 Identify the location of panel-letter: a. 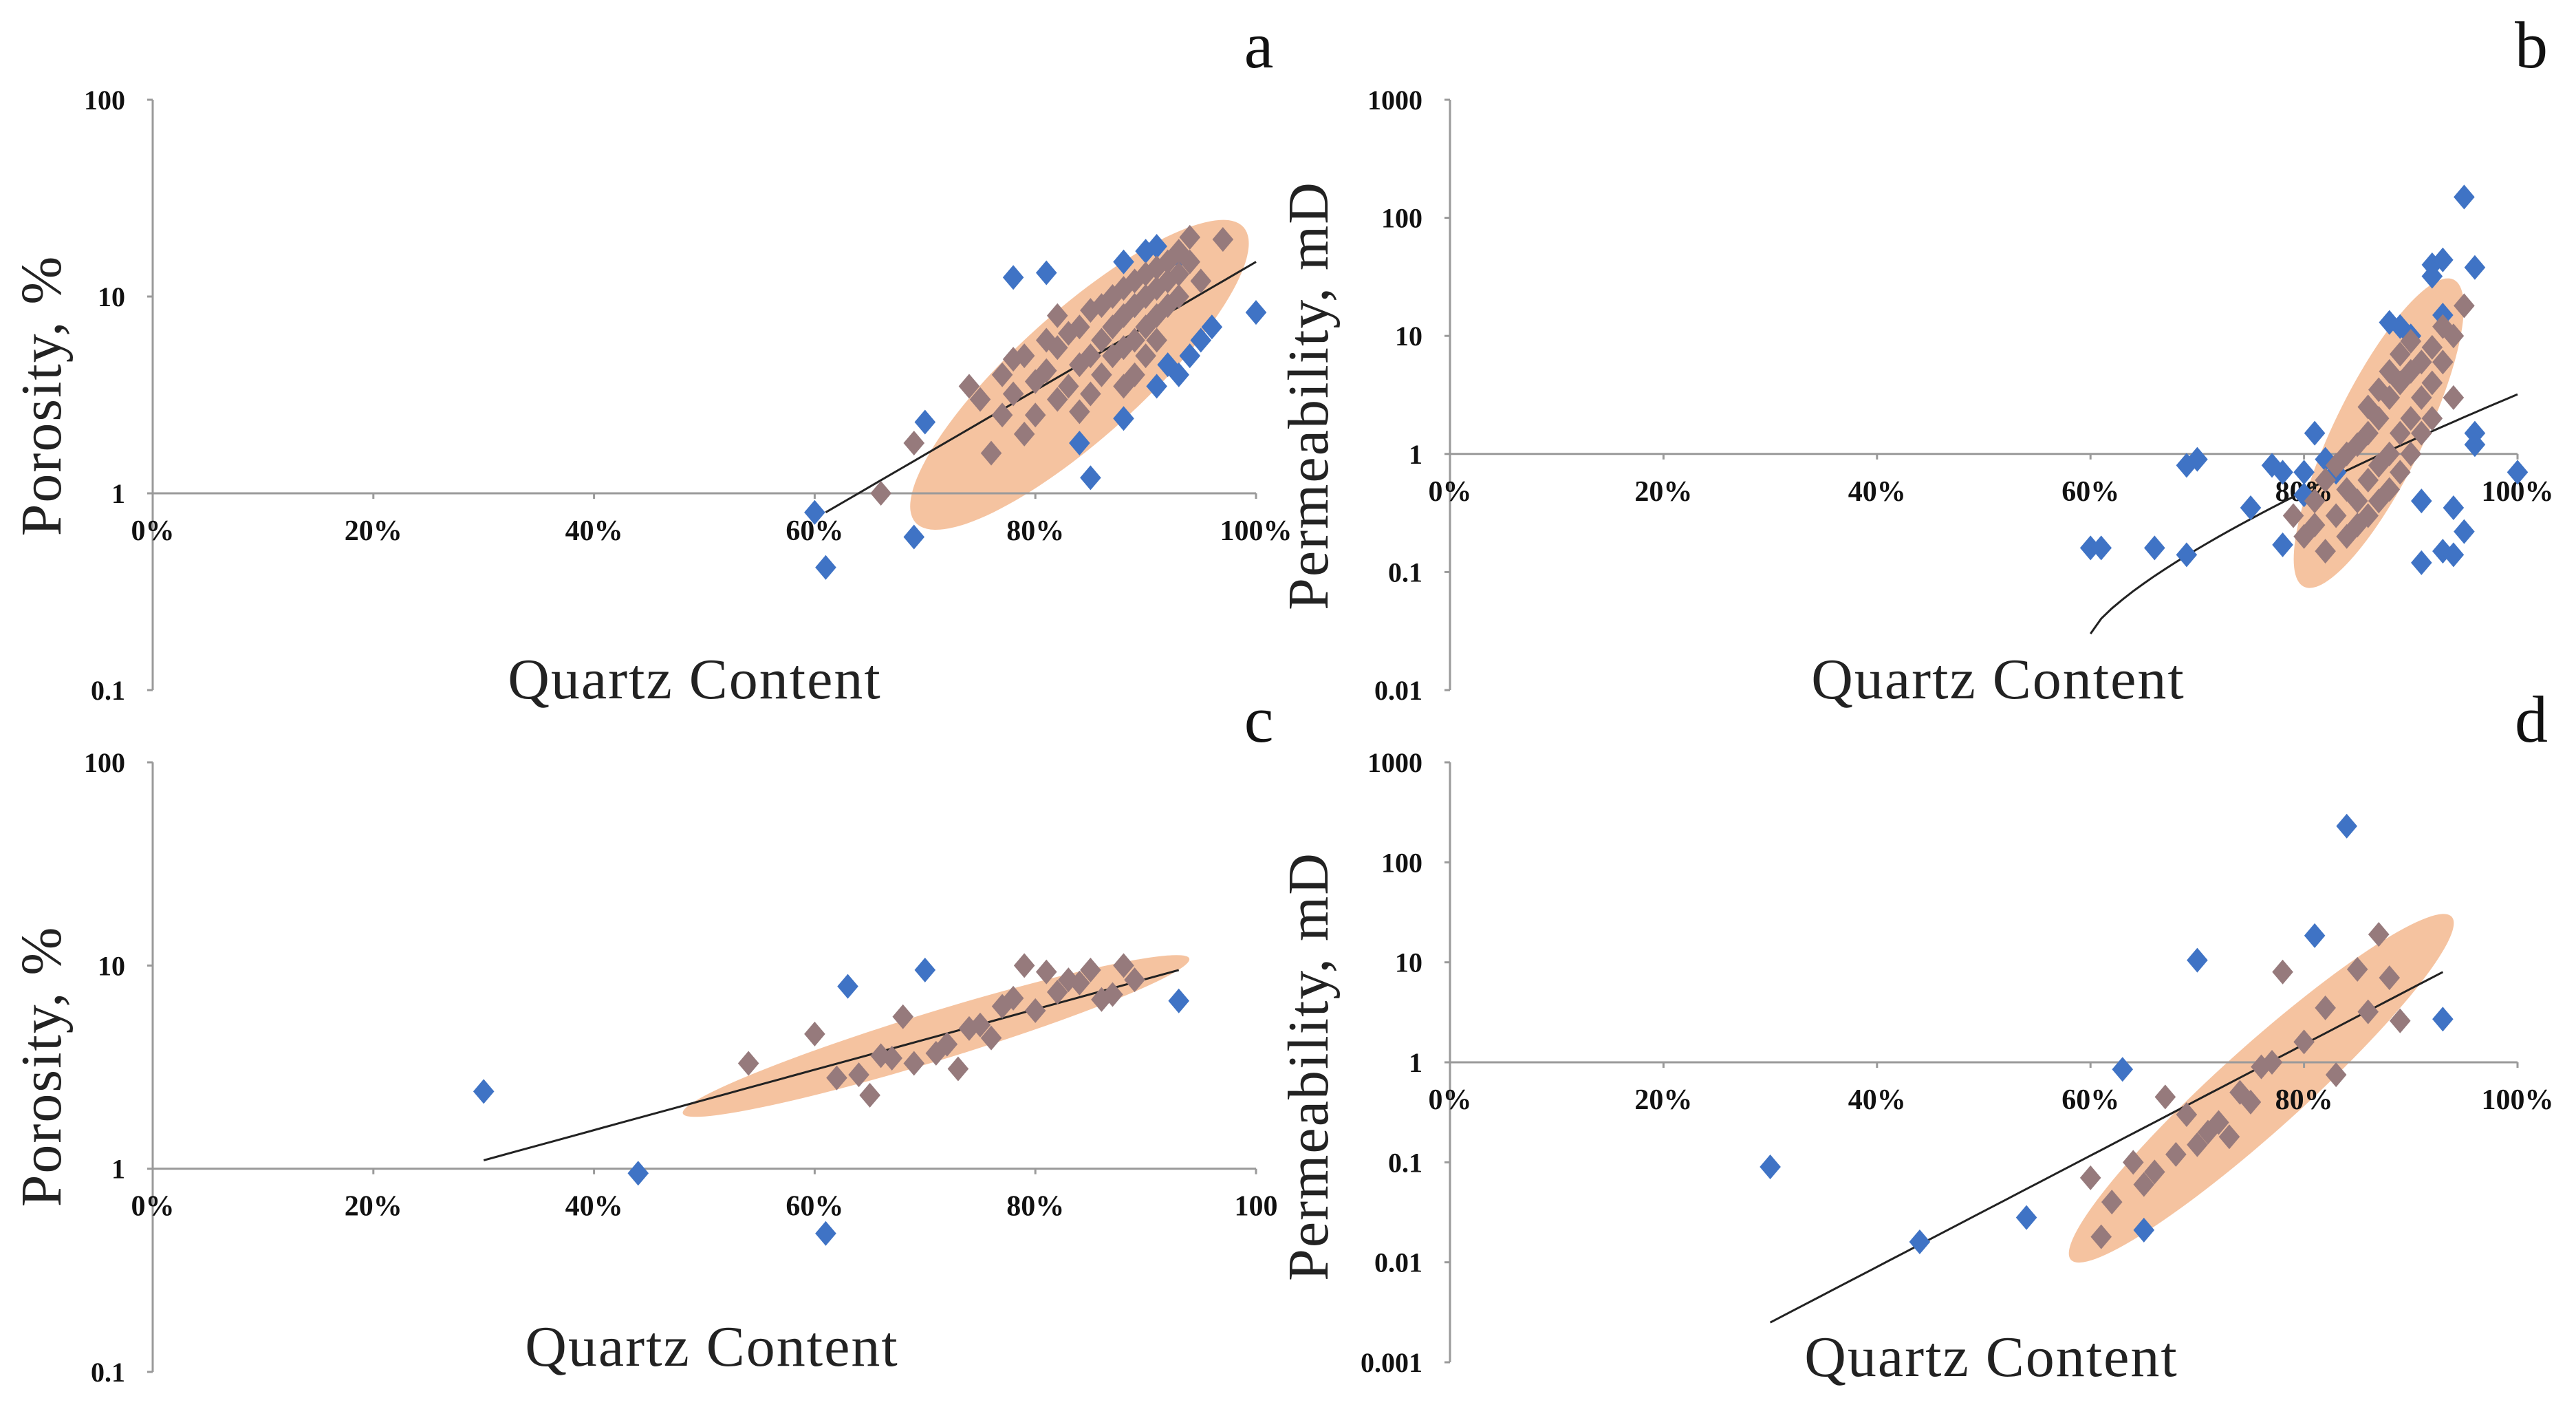
(1259, 45).